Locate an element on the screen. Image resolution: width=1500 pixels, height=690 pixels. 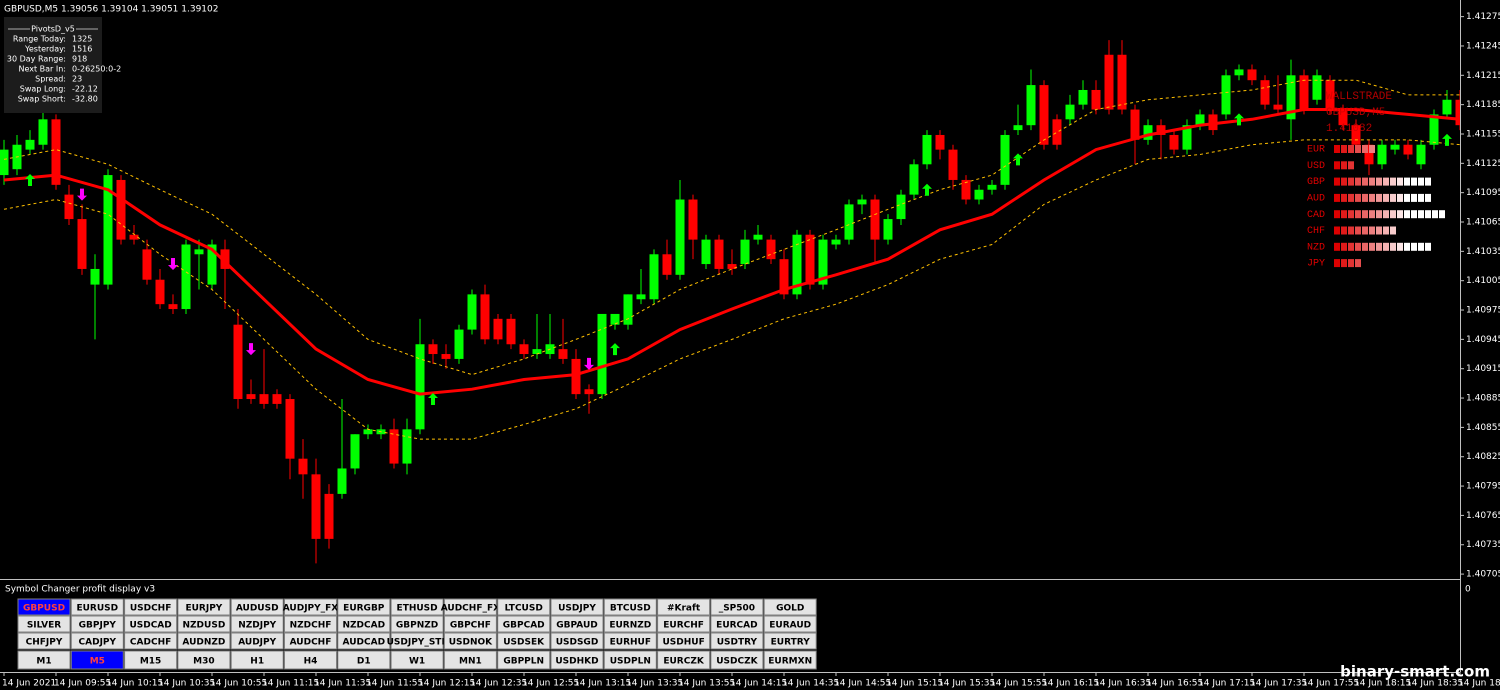
button-label: EURTRY is located at coordinates (791, 643).